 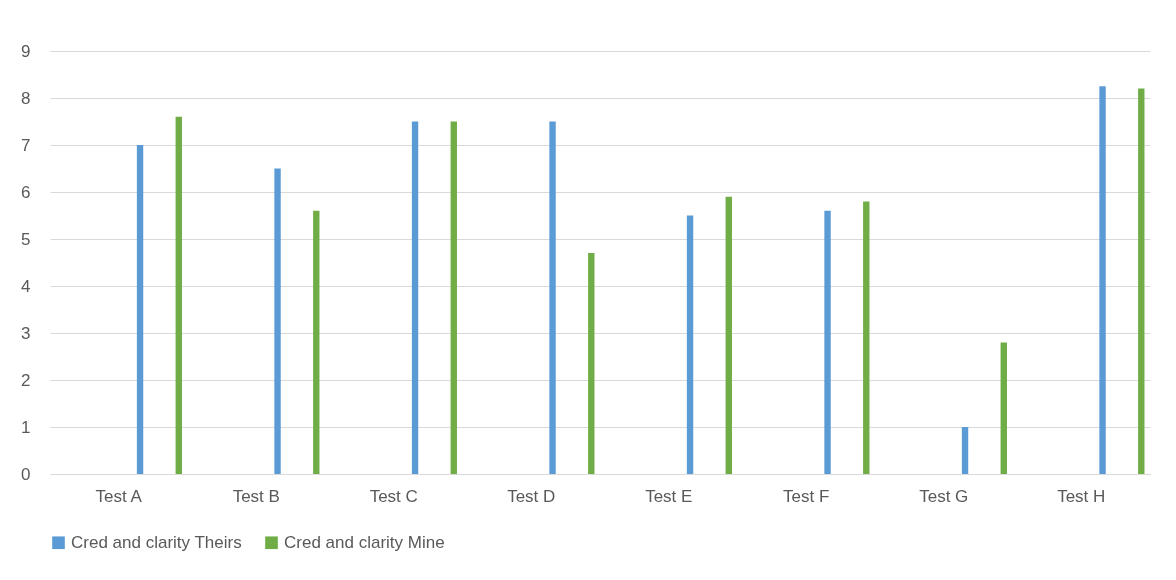 I want to click on y-tick-label: 2, so click(x=26, y=380).